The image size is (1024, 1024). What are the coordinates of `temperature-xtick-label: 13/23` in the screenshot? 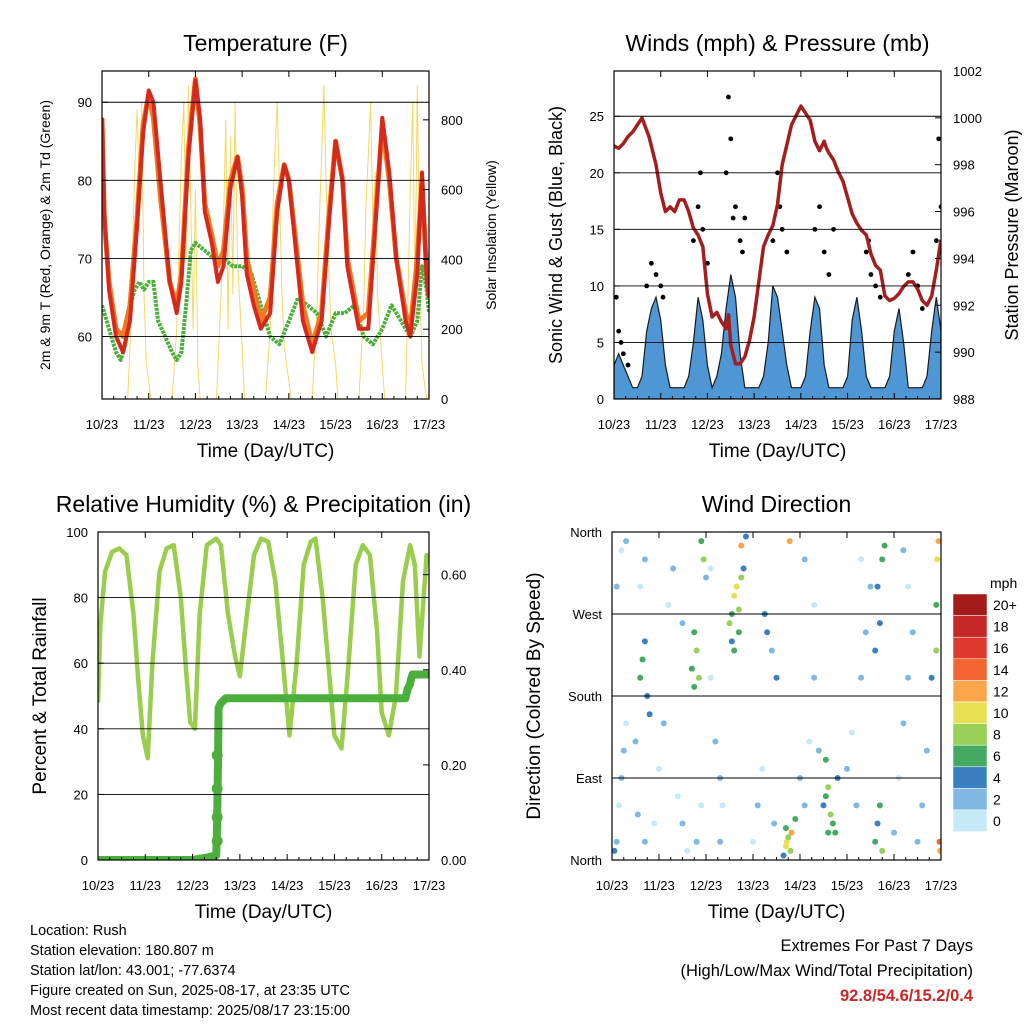 It's located at (242, 424).